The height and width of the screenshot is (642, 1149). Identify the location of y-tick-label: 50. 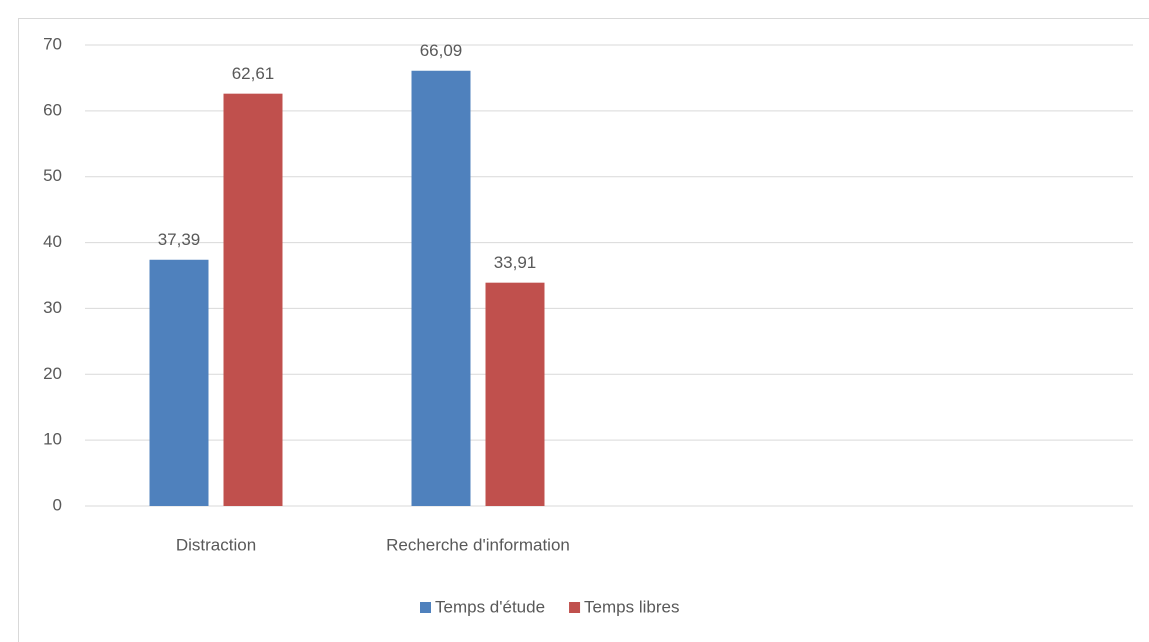
(52, 175).